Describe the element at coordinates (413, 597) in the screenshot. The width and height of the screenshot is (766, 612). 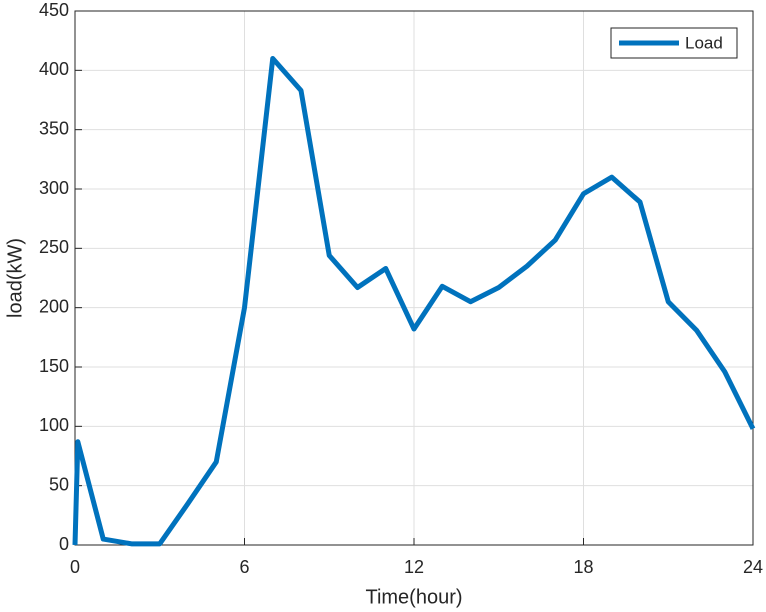
I see `x-axis-label: Time(hour)` at that location.